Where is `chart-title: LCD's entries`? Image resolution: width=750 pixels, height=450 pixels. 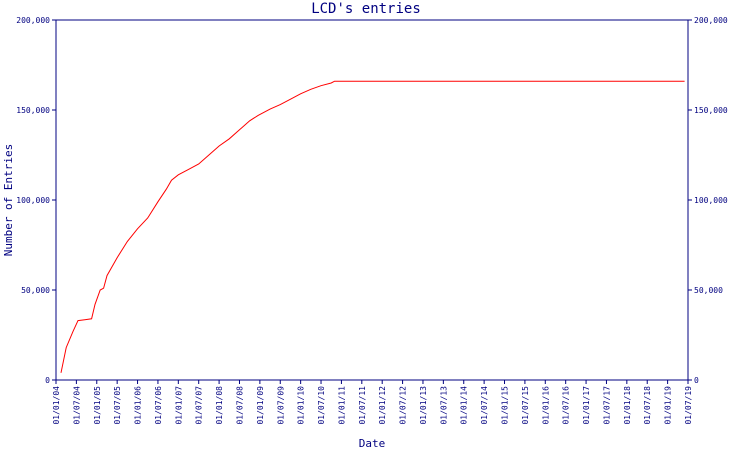 chart-title: LCD's entries is located at coordinates (366, 9).